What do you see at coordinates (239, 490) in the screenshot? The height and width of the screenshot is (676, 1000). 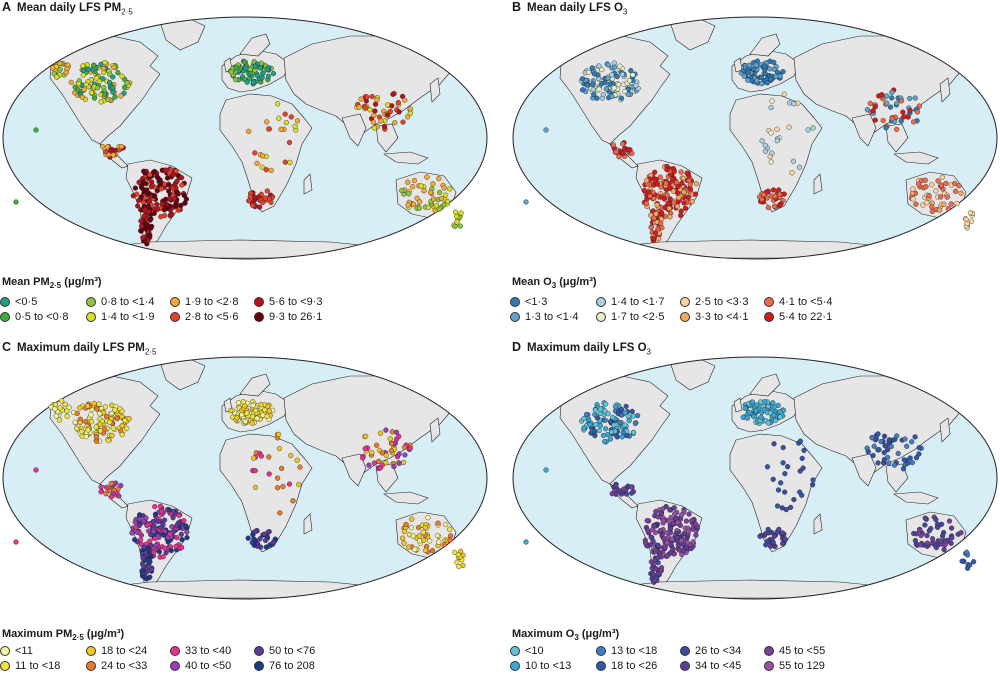 I see `station-points` at bounding box center [239, 490].